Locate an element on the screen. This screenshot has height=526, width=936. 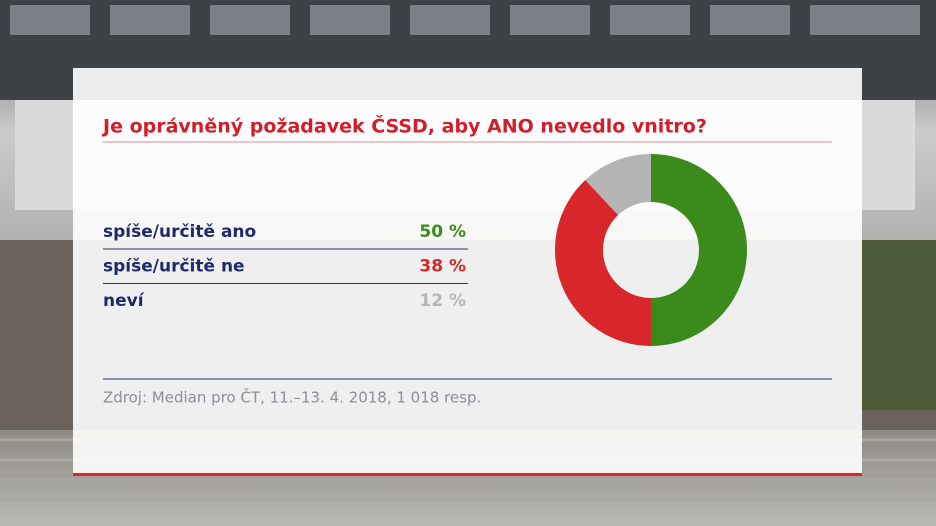
panel-border is located at coordinates (467, 474).